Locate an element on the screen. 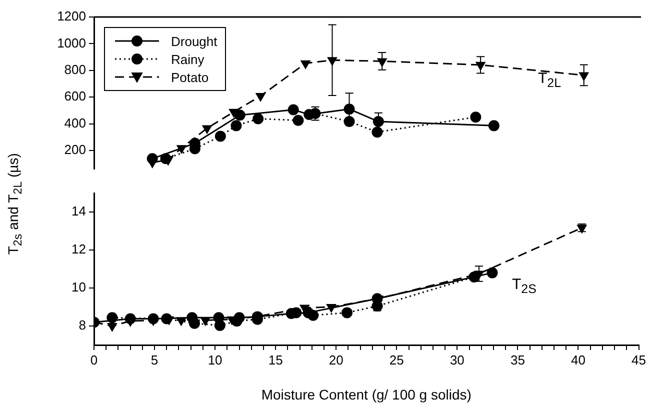  y-tick-label: 200 is located at coordinates (75, 150).